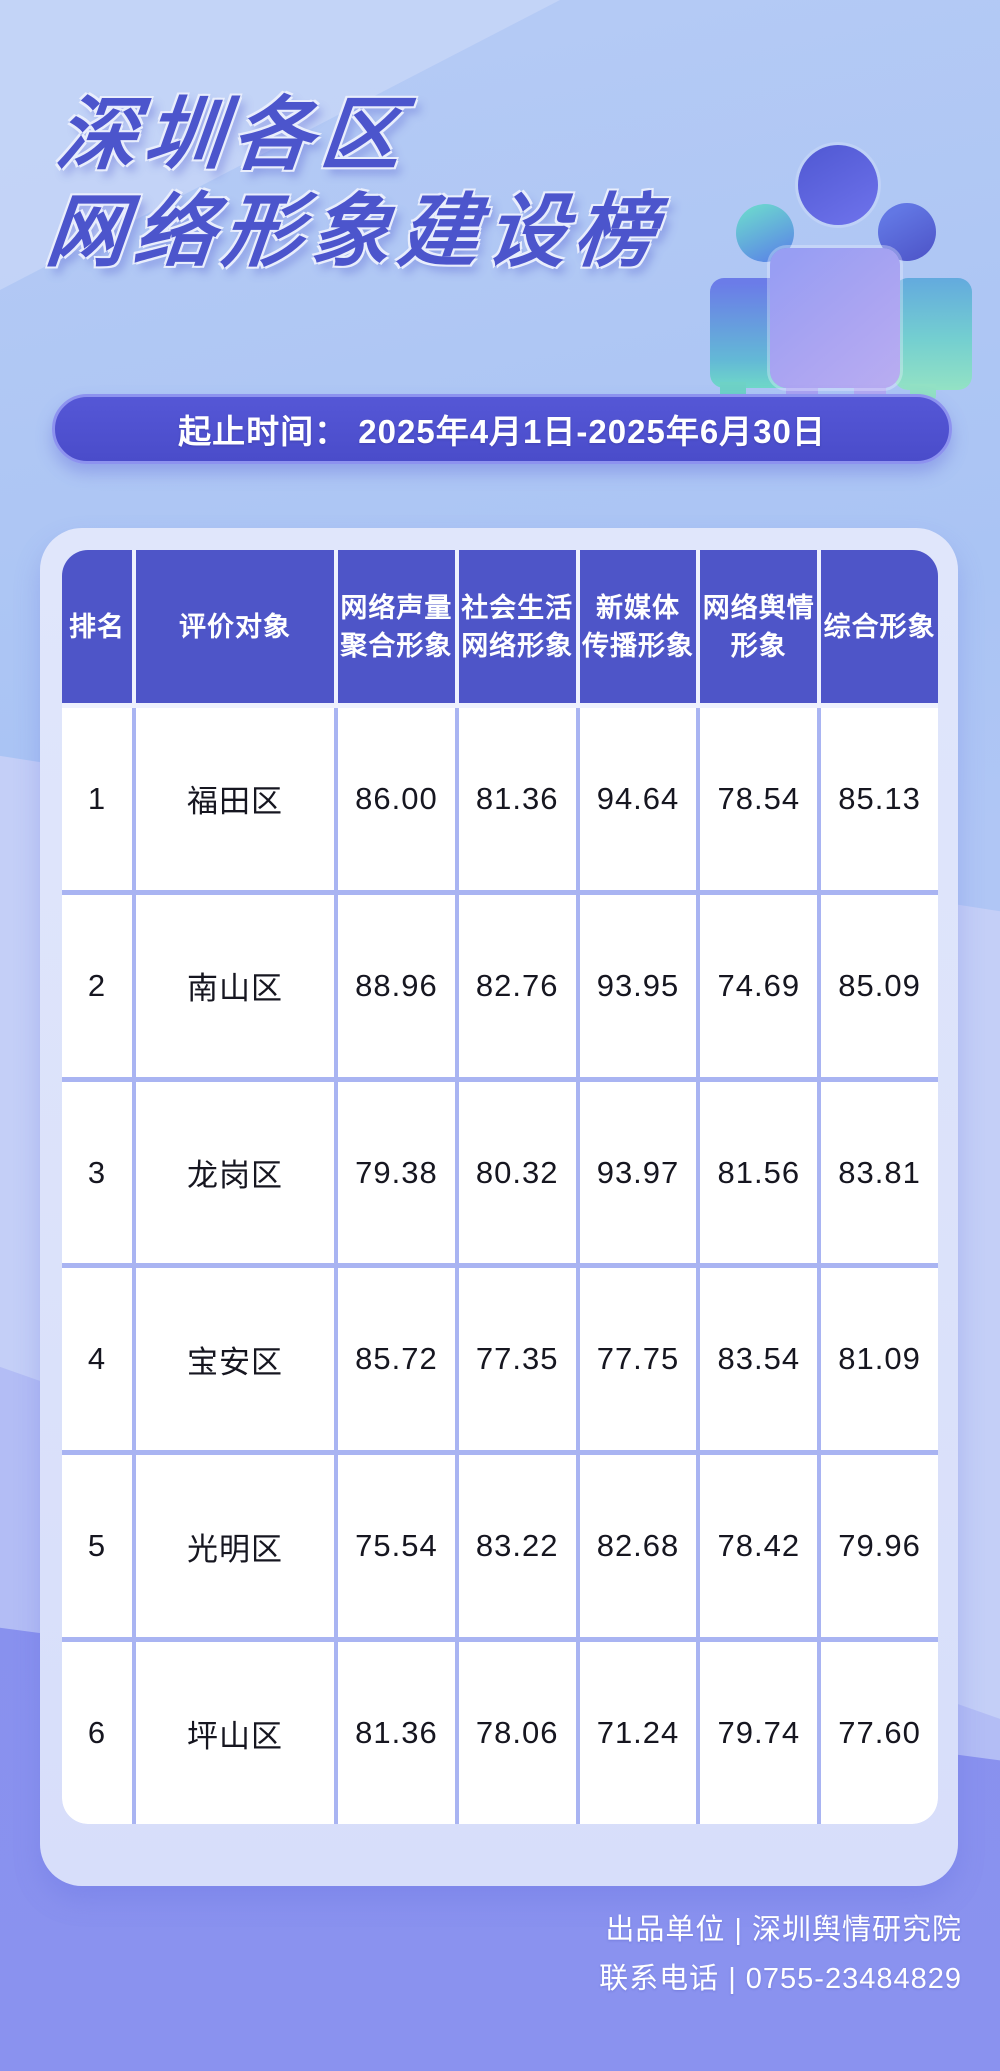 This screenshot has height=2071, width=1000. What do you see at coordinates (637, 645) in the screenshot?
I see `header-text: 传播形象` at bounding box center [637, 645].